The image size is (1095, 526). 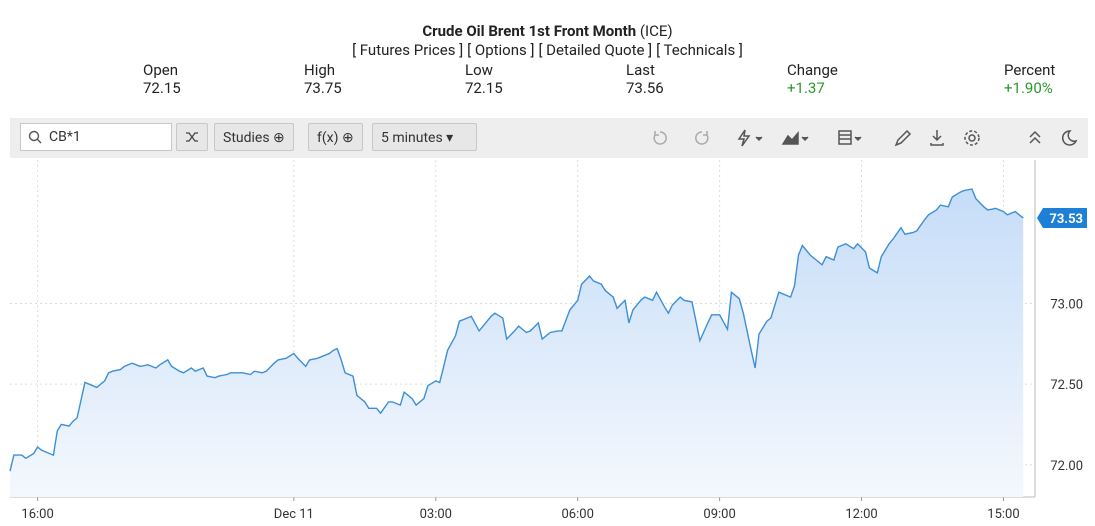 I want to click on search-icon, so click(x=35, y=137).